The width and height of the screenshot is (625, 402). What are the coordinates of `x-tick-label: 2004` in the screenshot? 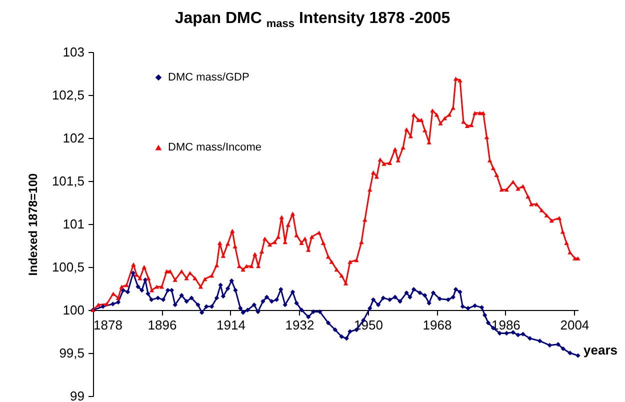 It's located at (575, 325).